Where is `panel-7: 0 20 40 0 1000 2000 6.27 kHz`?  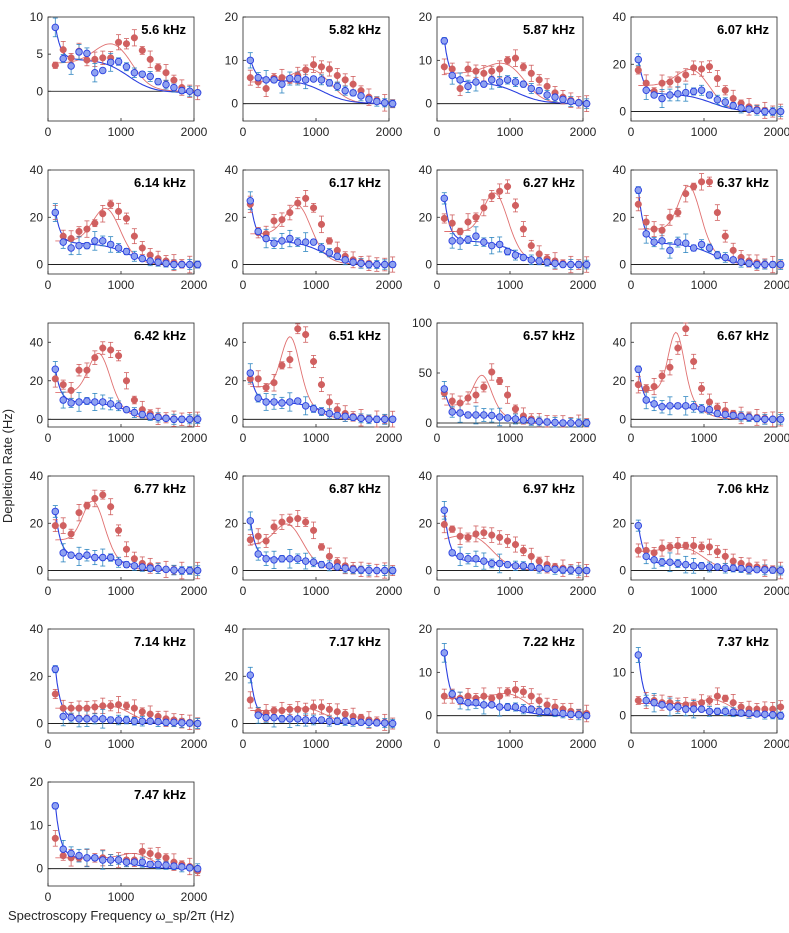 panel-7: 0 20 40 0 1000 2000 6.27 kHz is located at coordinates (508, 227).